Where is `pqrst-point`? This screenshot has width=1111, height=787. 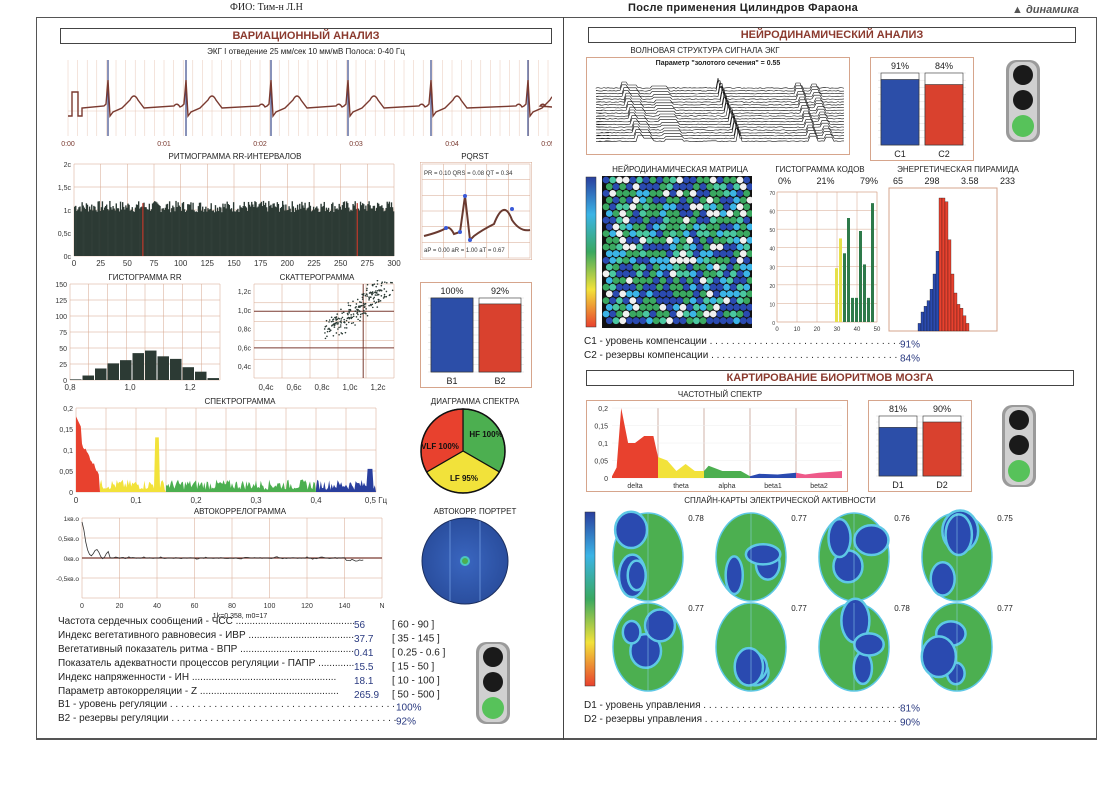
pqrst-point is located at coordinates (465, 196).